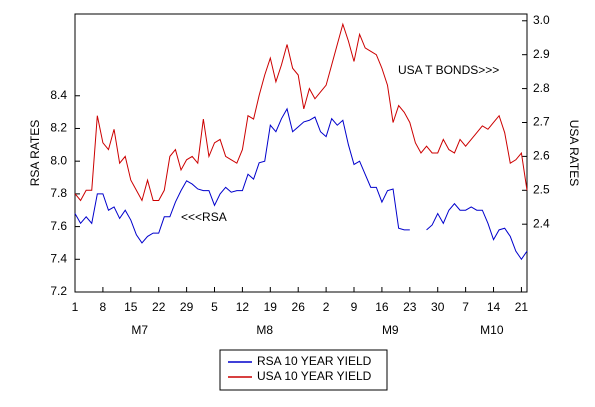  What do you see at coordinates (299, 307) in the screenshot?
I see `x-tick-label: 26` at bounding box center [299, 307].